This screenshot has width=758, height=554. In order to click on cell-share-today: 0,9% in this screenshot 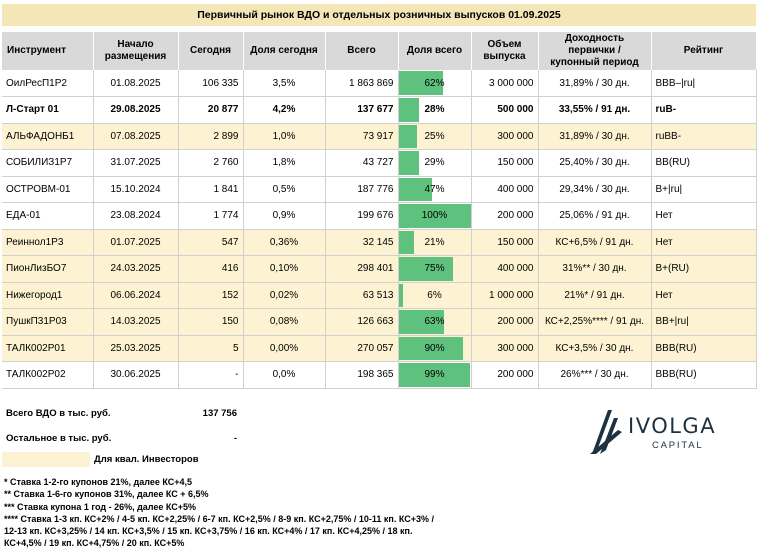, I will do `click(284, 216)`.